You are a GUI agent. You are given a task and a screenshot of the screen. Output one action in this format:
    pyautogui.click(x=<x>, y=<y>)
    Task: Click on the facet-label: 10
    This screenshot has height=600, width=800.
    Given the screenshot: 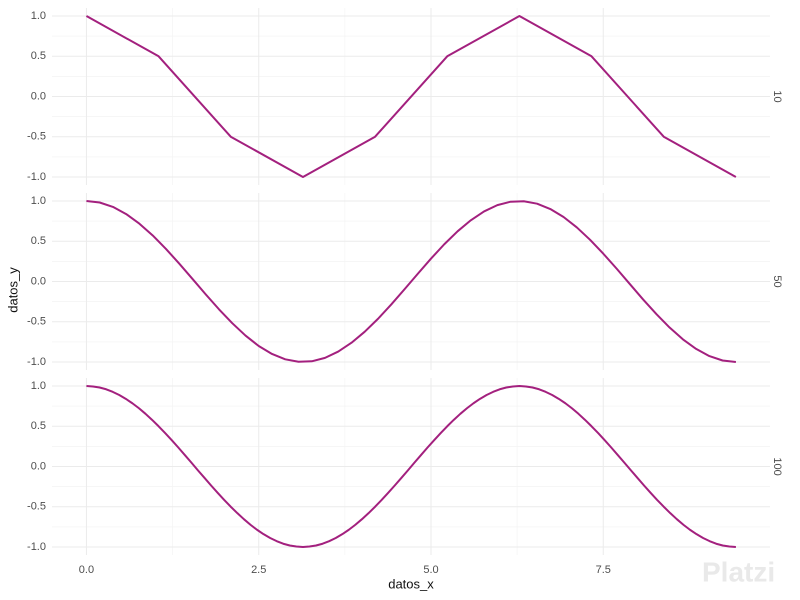 What is the action you would take?
    pyautogui.click(x=777, y=96)
    